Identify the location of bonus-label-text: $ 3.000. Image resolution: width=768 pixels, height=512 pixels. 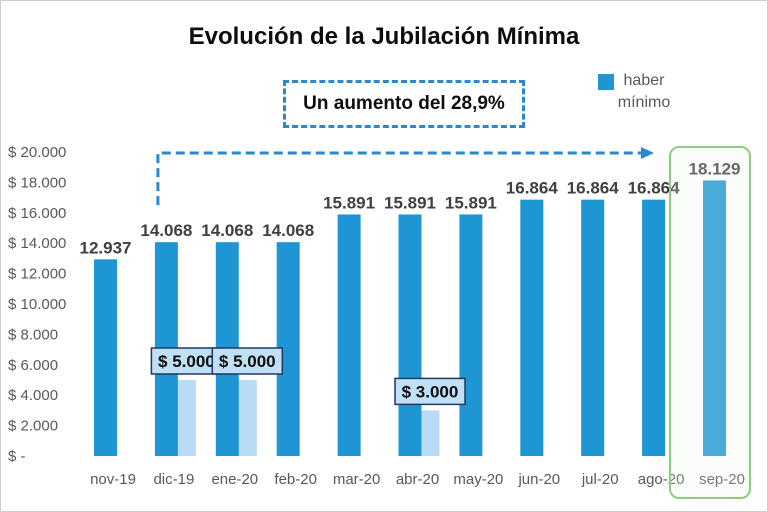
(430, 391).